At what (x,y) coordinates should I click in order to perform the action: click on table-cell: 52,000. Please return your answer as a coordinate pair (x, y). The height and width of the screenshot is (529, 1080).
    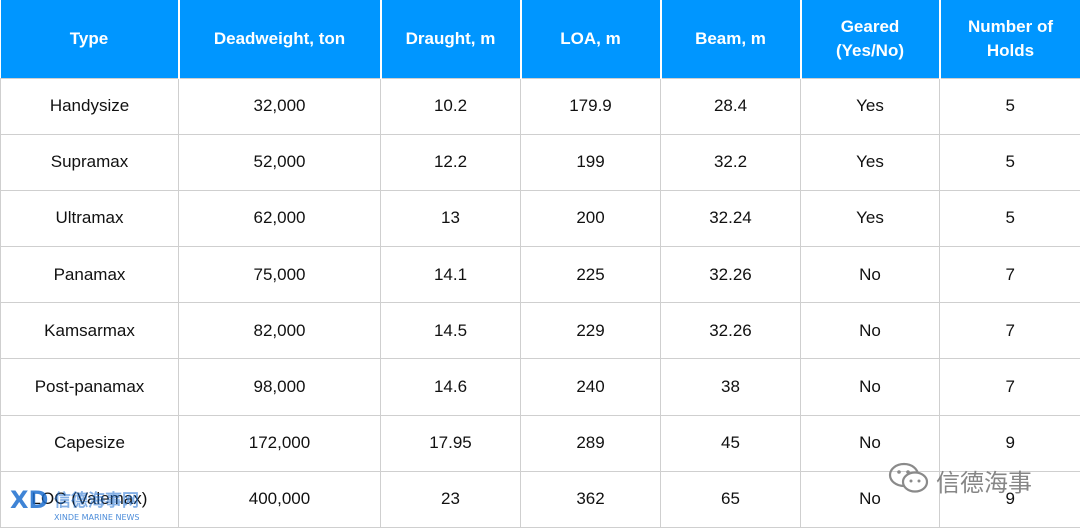
    Looking at the image, I should click on (280, 162).